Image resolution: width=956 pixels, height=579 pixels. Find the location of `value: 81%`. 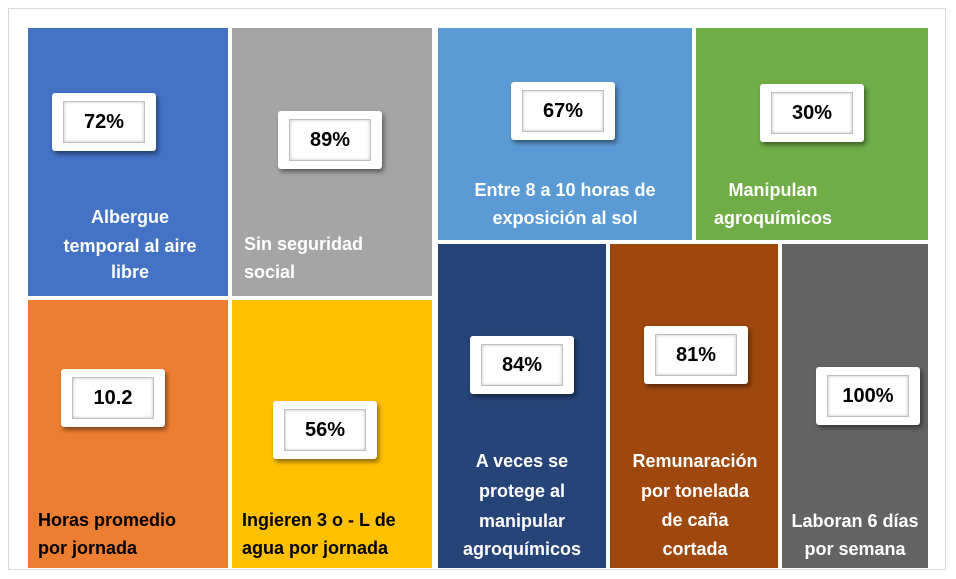

value: 81% is located at coordinates (696, 355).